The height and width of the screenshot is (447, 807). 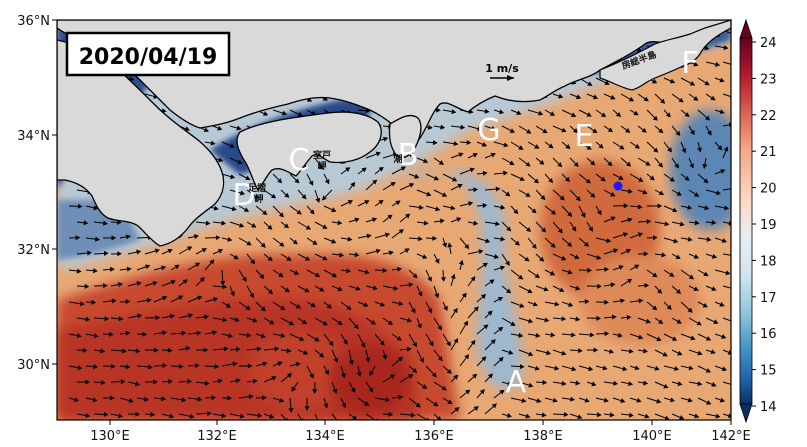 What do you see at coordinates (397, 159) in the screenshot?
I see `place-shio: 潮` at bounding box center [397, 159].